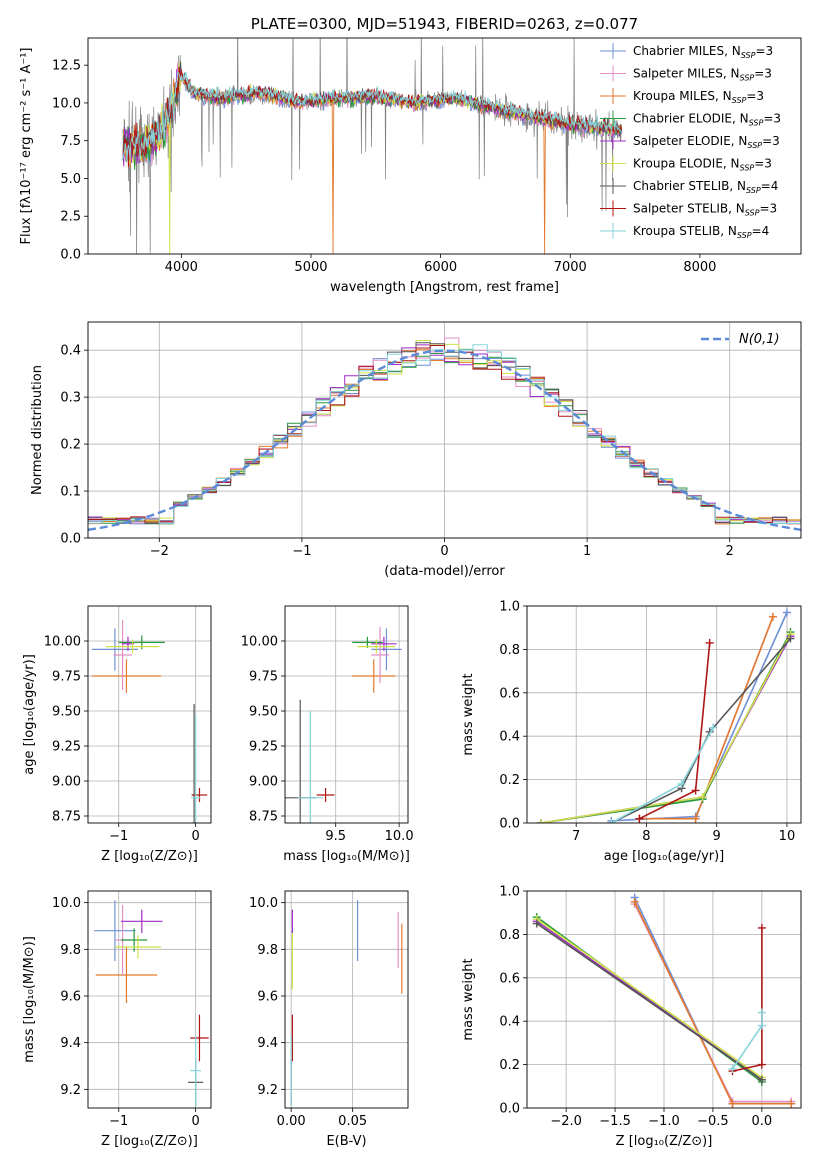 This screenshot has width=819, height=1170. Describe the element at coordinates (70, 179) in the screenshot. I see `y-tick-label: 5.0` at that location.